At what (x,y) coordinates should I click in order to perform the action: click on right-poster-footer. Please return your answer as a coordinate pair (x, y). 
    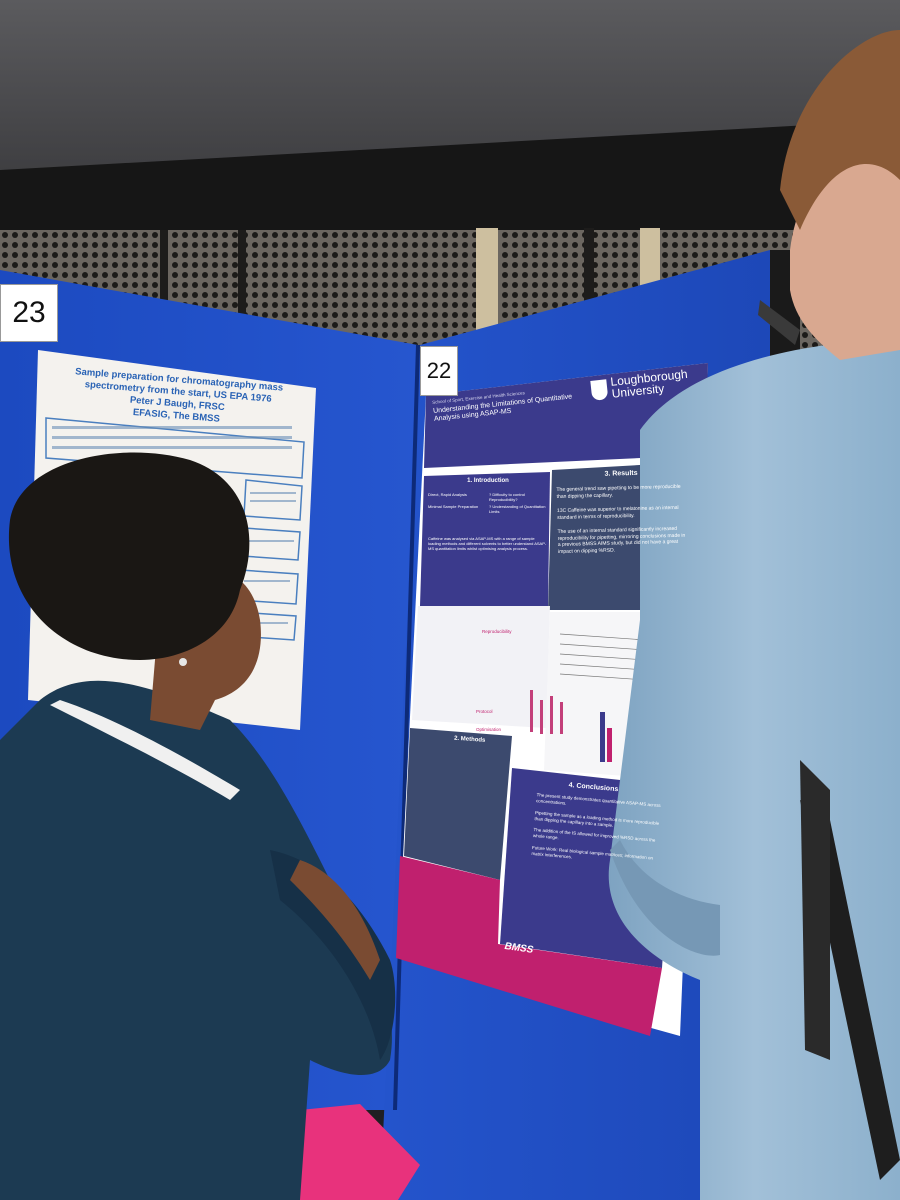
    Looking at the image, I should click on (529, 946).